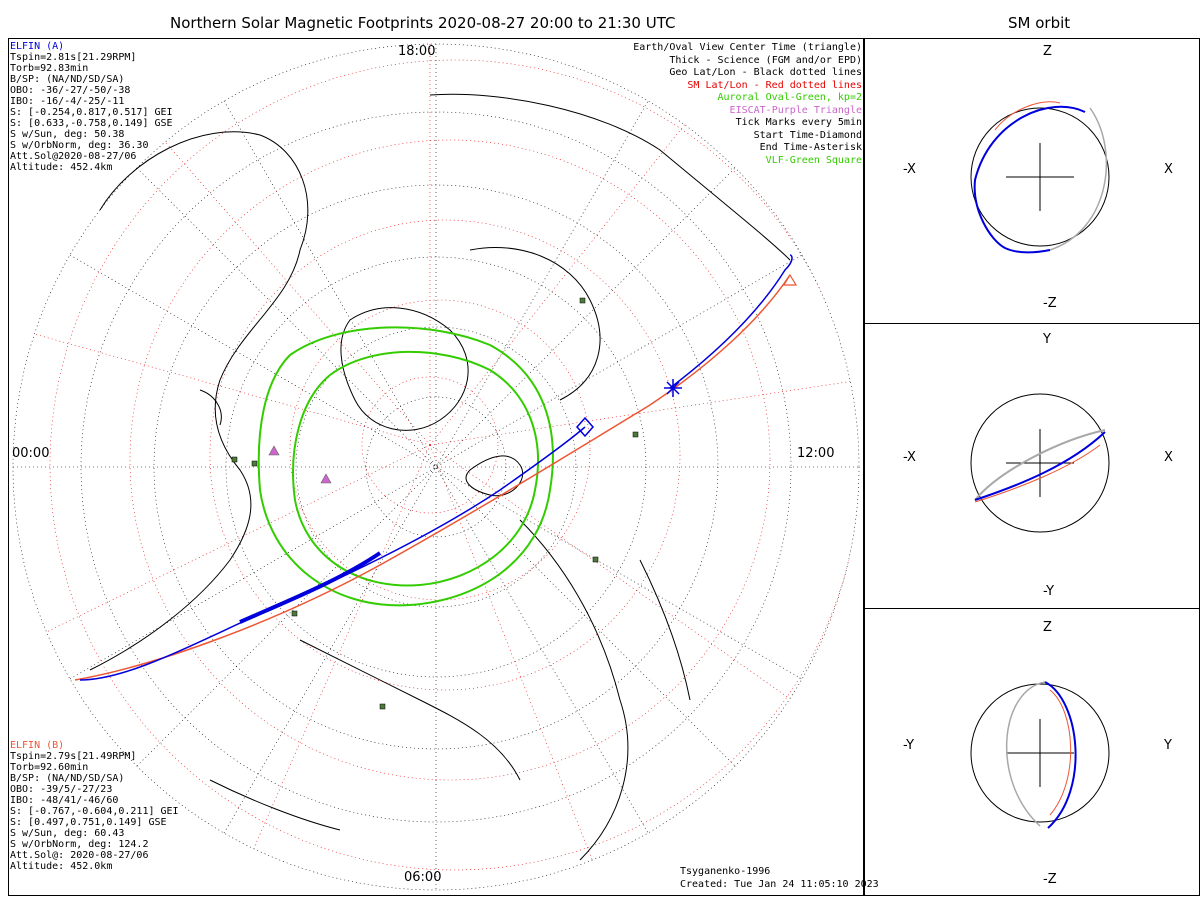 The height and width of the screenshot is (900, 1200). Describe the element at coordinates (673, 388) in the screenshot. I see `elfin-a-end-asterisk` at that location.